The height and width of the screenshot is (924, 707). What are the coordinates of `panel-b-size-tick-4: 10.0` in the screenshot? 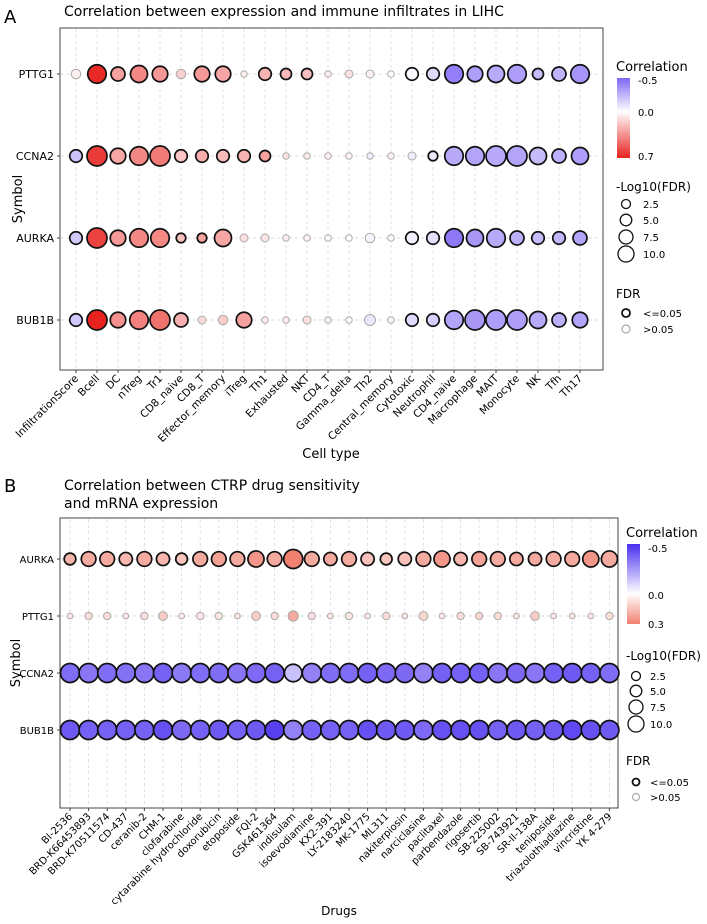 It's located at (661, 725).